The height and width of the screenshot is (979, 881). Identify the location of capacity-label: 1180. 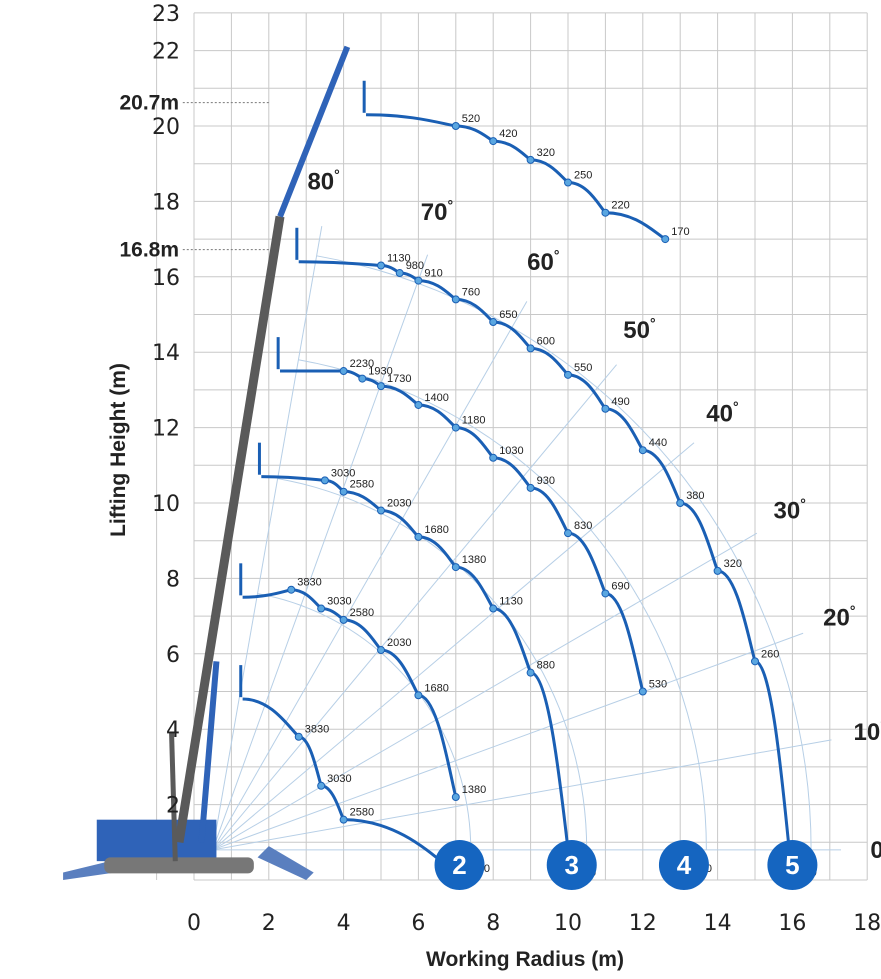
(474, 421).